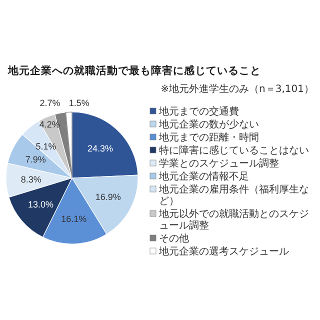 The width and height of the screenshot is (320, 320). What do you see at coordinates (49, 124) in the screenshot?
I see `data-label: 4.2%` at bounding box center [49, 124].